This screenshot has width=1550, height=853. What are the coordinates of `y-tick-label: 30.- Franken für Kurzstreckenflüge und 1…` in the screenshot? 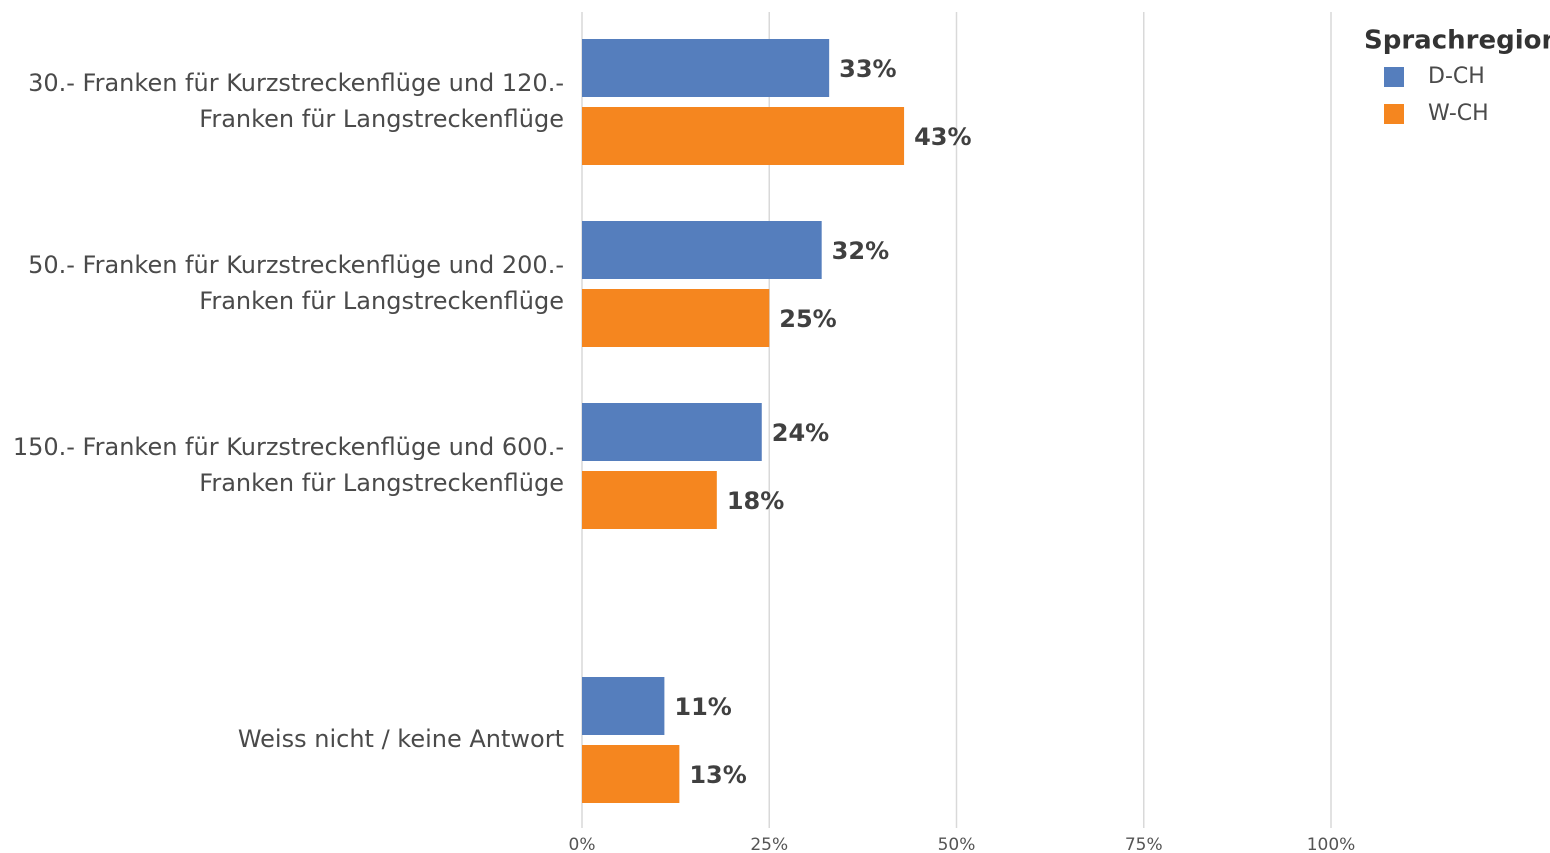 It's located at (296, 83).